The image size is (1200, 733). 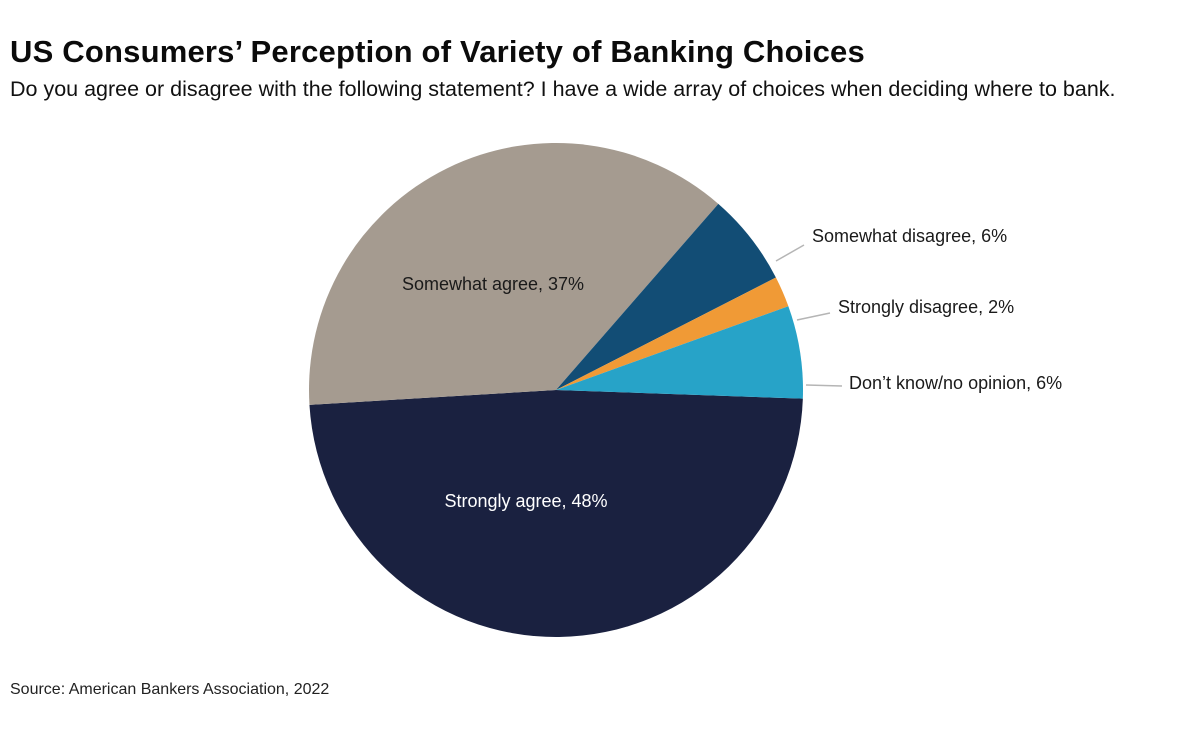 What do you see at coordinates (556, 513) in the screenshot?
I see `pie-slice-strongly-agree` at bounding box center [556, 513].